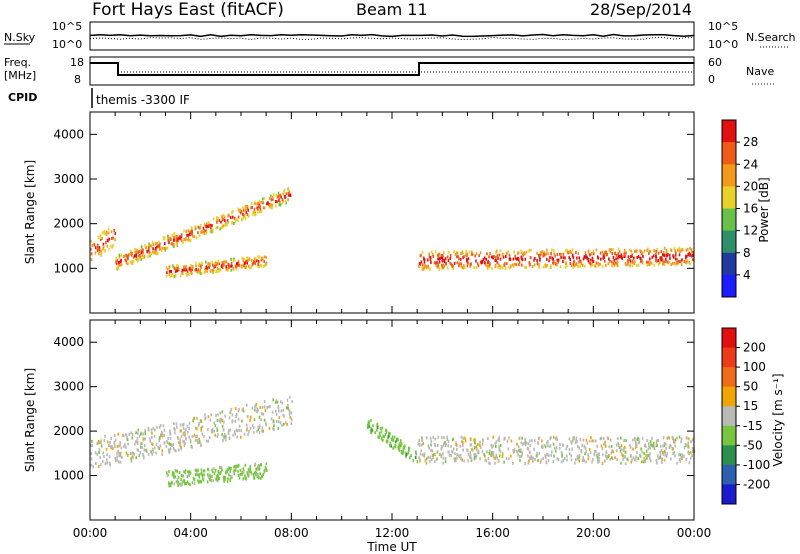 This screenshot has height=554, width=800. What do you see at coordinates (694, 533) in the screenshot?
I see `time-tick-label: 00:00` at bounding box center [694, 533].